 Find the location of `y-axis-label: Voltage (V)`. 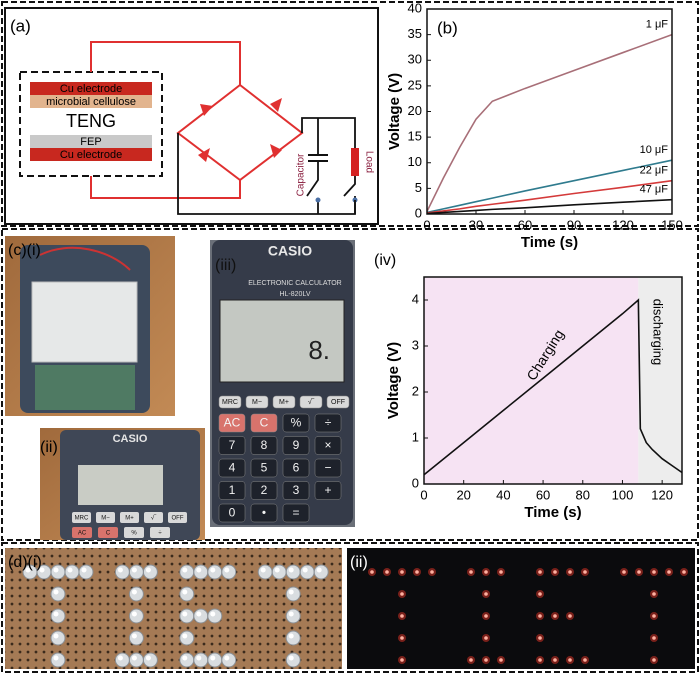

y-axis-label: Voltage (V) is located at coordinates (393, 380).